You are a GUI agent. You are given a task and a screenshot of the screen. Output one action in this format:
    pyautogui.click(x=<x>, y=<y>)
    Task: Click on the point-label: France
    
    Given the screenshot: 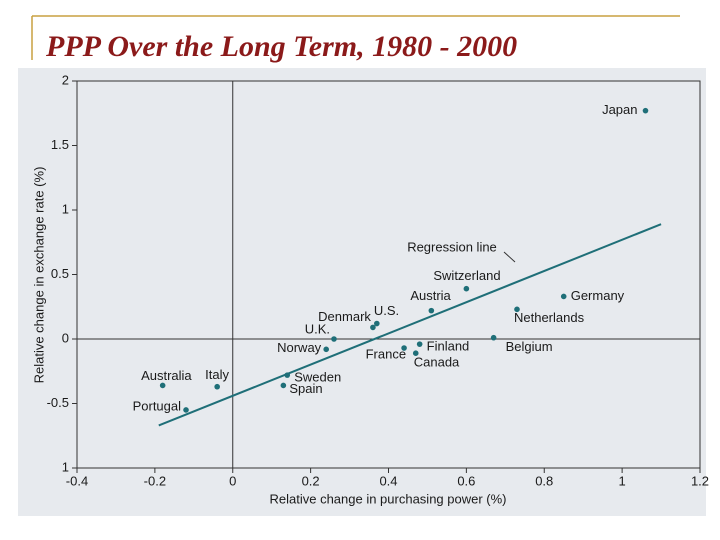 What is the action you would take?
    pyautogui.click(x=386, y=353)
    